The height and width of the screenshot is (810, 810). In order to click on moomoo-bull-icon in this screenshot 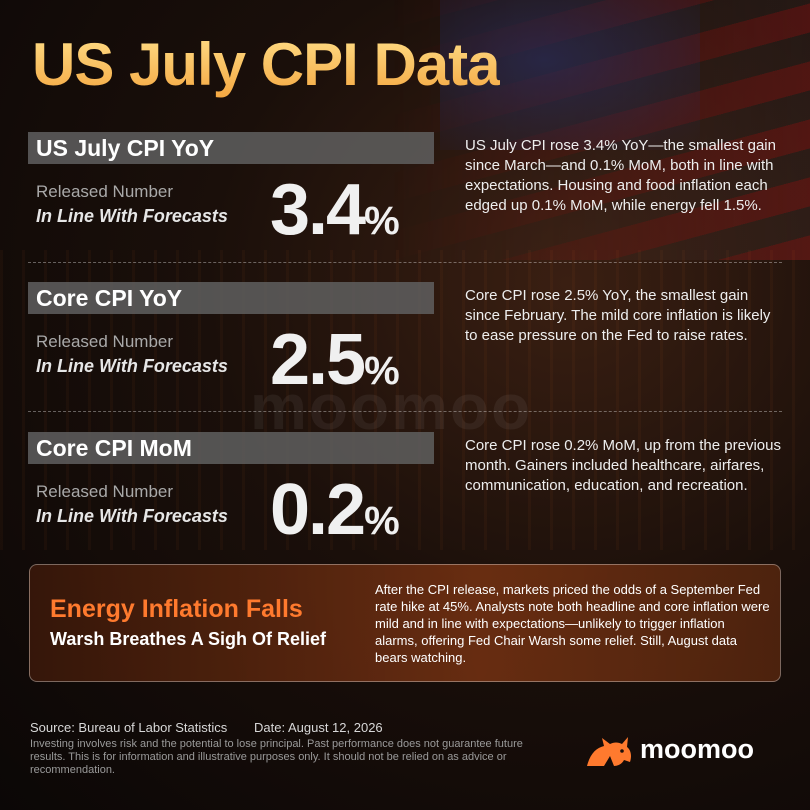, I will do `click(609, 751)`.